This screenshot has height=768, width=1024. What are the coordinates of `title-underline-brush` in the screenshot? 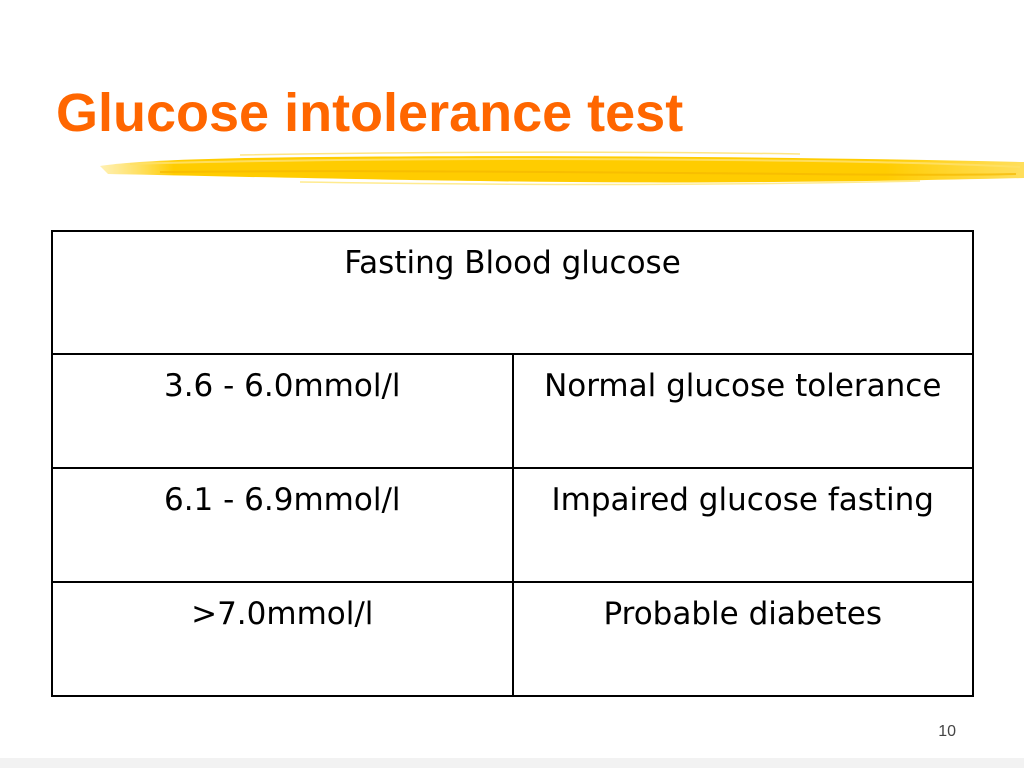 It's located at (562, 168).